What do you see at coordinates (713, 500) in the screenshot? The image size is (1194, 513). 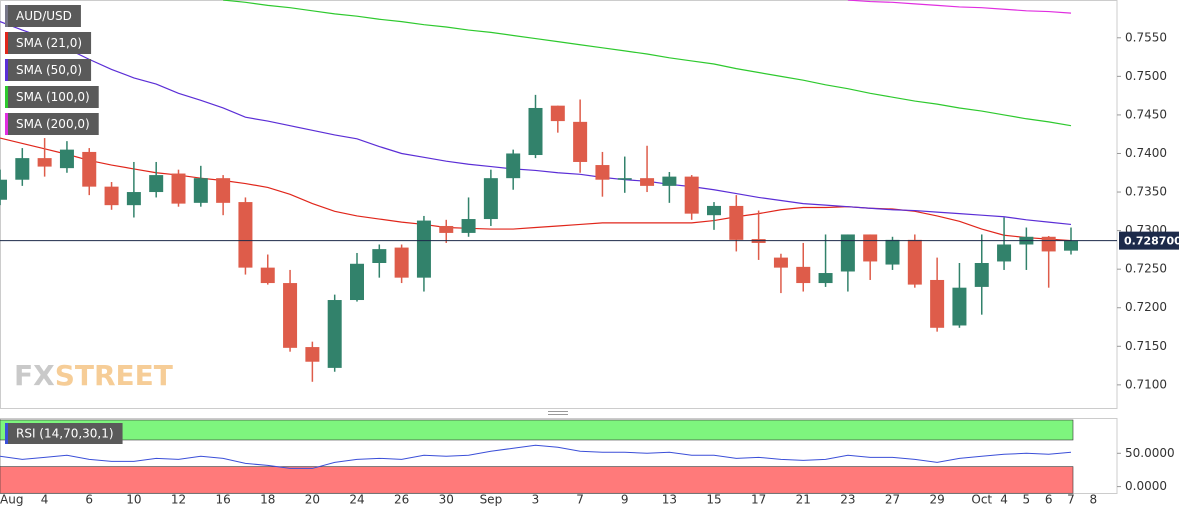 I see `x-tick-label: 15` at bounding box center [713, 500].